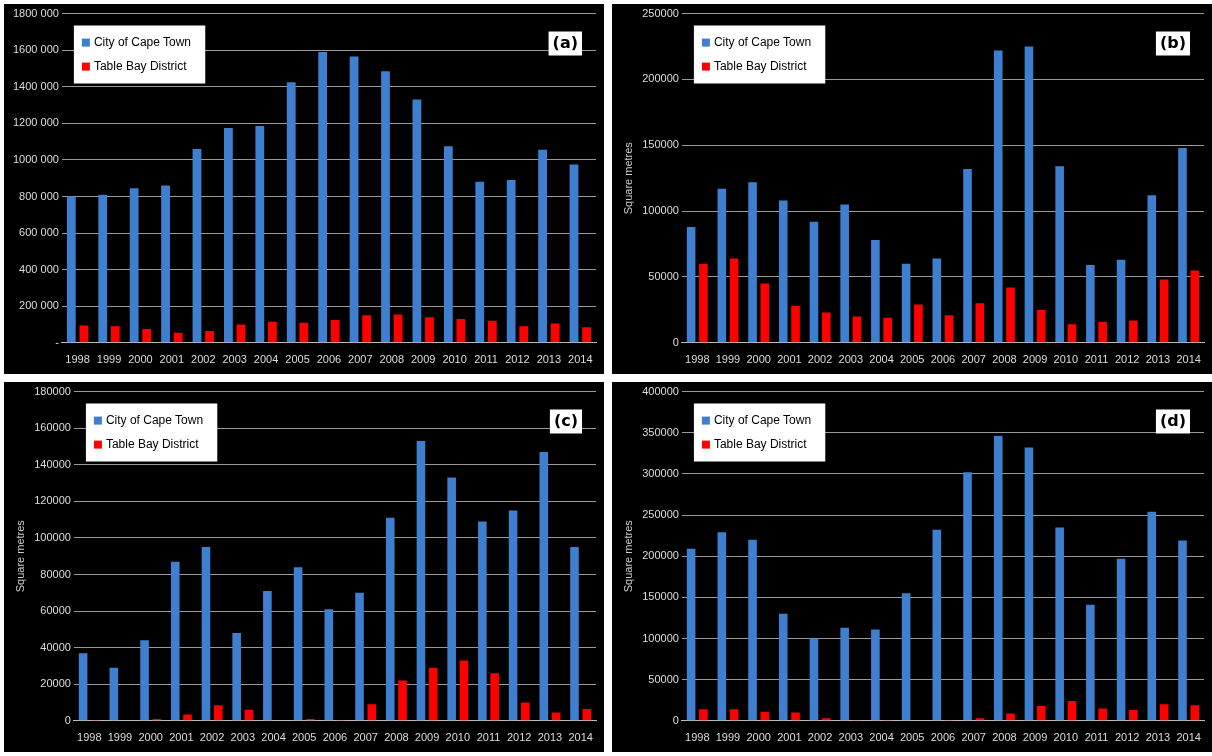 Image resolution: width=1212 pixels, height=756 pixels. I want to click on y-tick-label: 100000, so click(660, 637).